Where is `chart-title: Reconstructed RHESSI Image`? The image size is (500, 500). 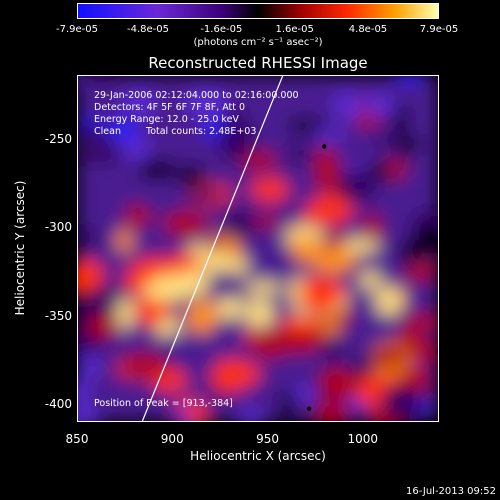
chart-title: Reconstructed RHESSI Image is located at coordinates (258, 63).